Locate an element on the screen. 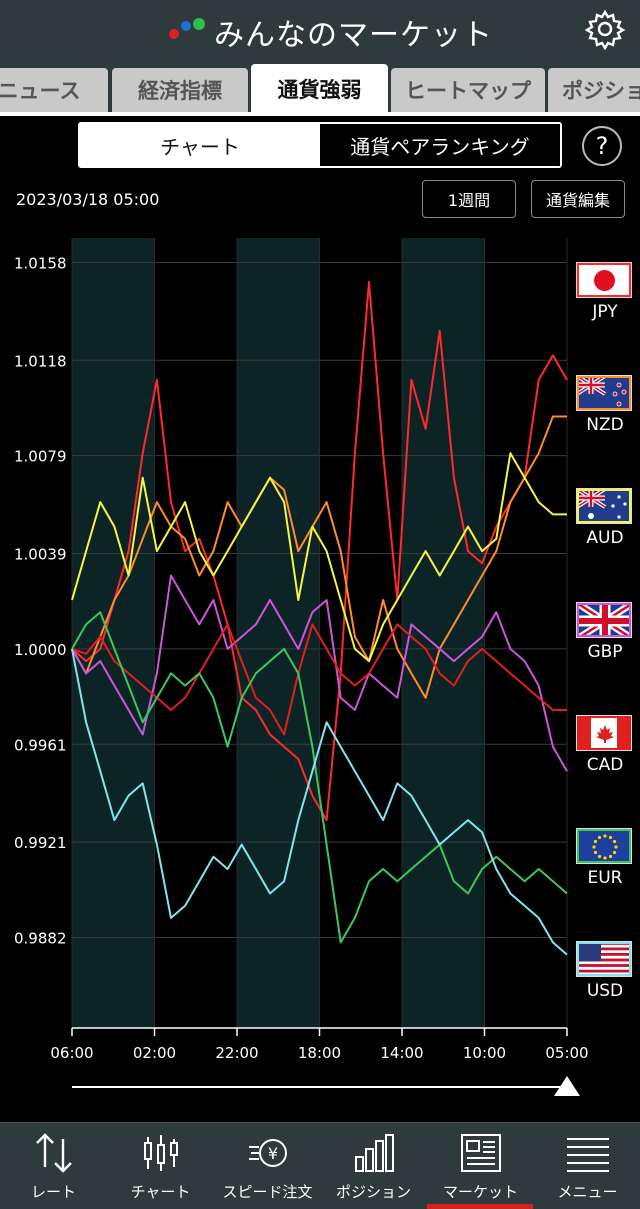 Image resolution: width=640 pixels, height=1209 pixels. time-slider-track is located at coordinates (318, 1087).